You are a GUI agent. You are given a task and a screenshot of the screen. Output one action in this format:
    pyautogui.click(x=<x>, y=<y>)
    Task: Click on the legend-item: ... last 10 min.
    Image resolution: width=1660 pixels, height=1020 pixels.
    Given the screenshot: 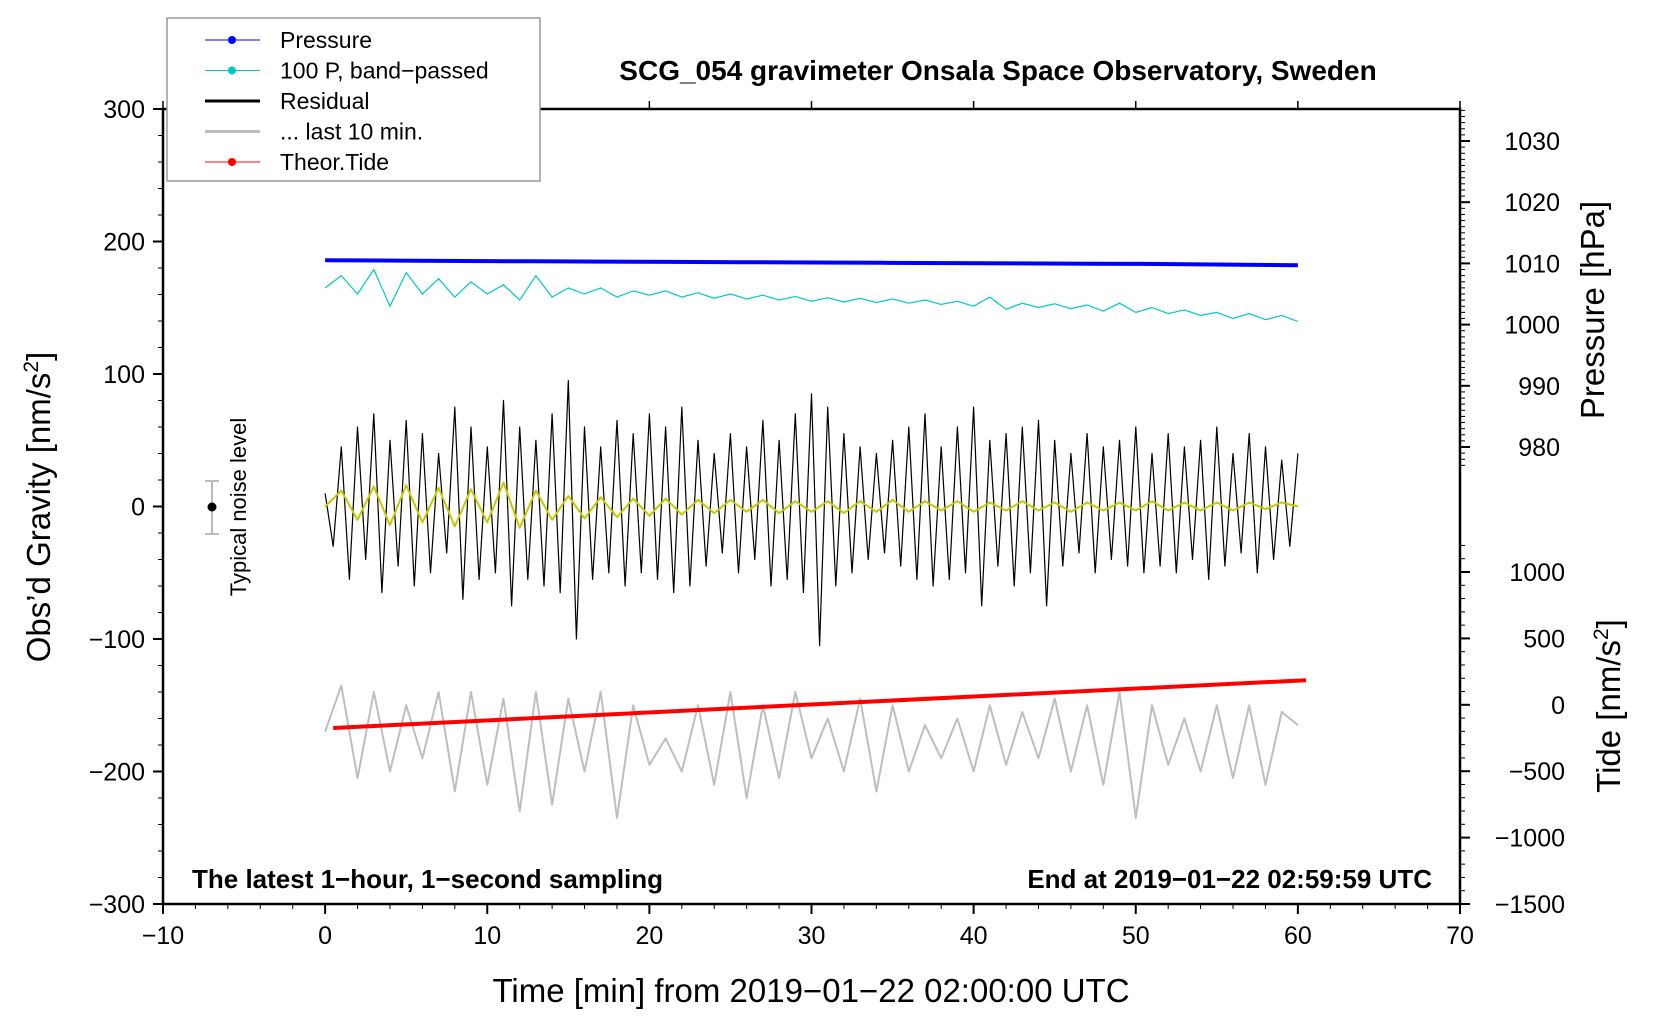 What is the action you would take?
    pyautogui.click(x=314, y=132)
    